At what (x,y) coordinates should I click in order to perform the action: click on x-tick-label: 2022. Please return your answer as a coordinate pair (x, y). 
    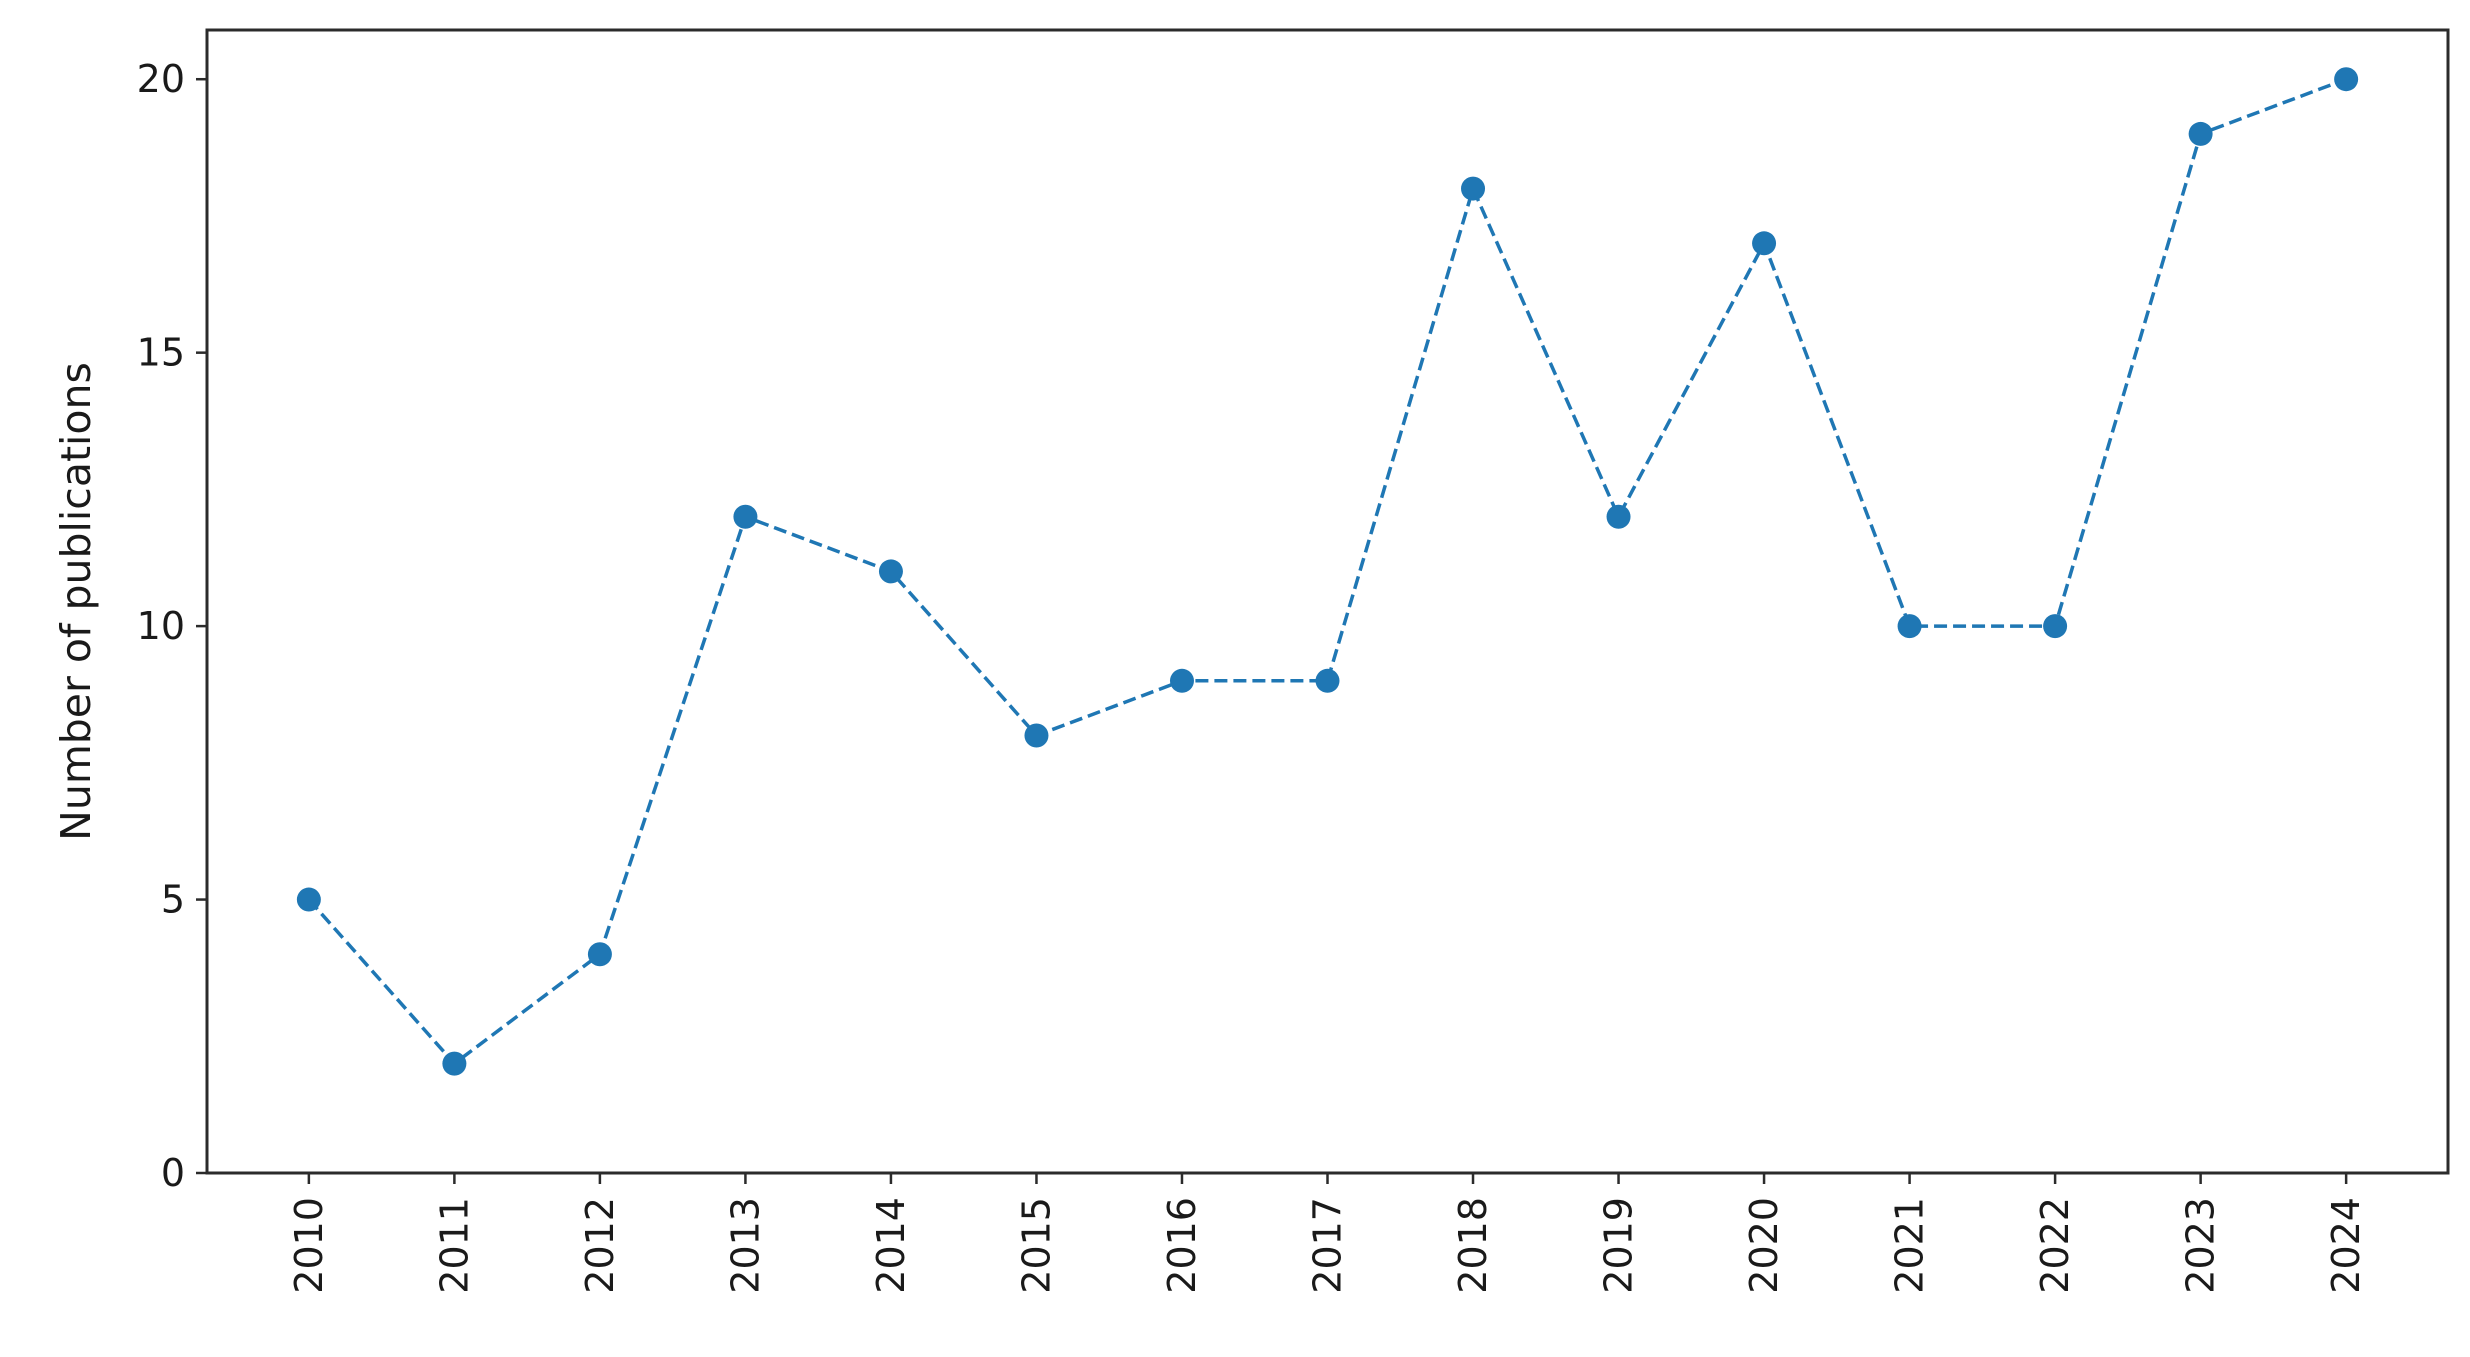
    Looking at the image, I should click on (2055, 1245).